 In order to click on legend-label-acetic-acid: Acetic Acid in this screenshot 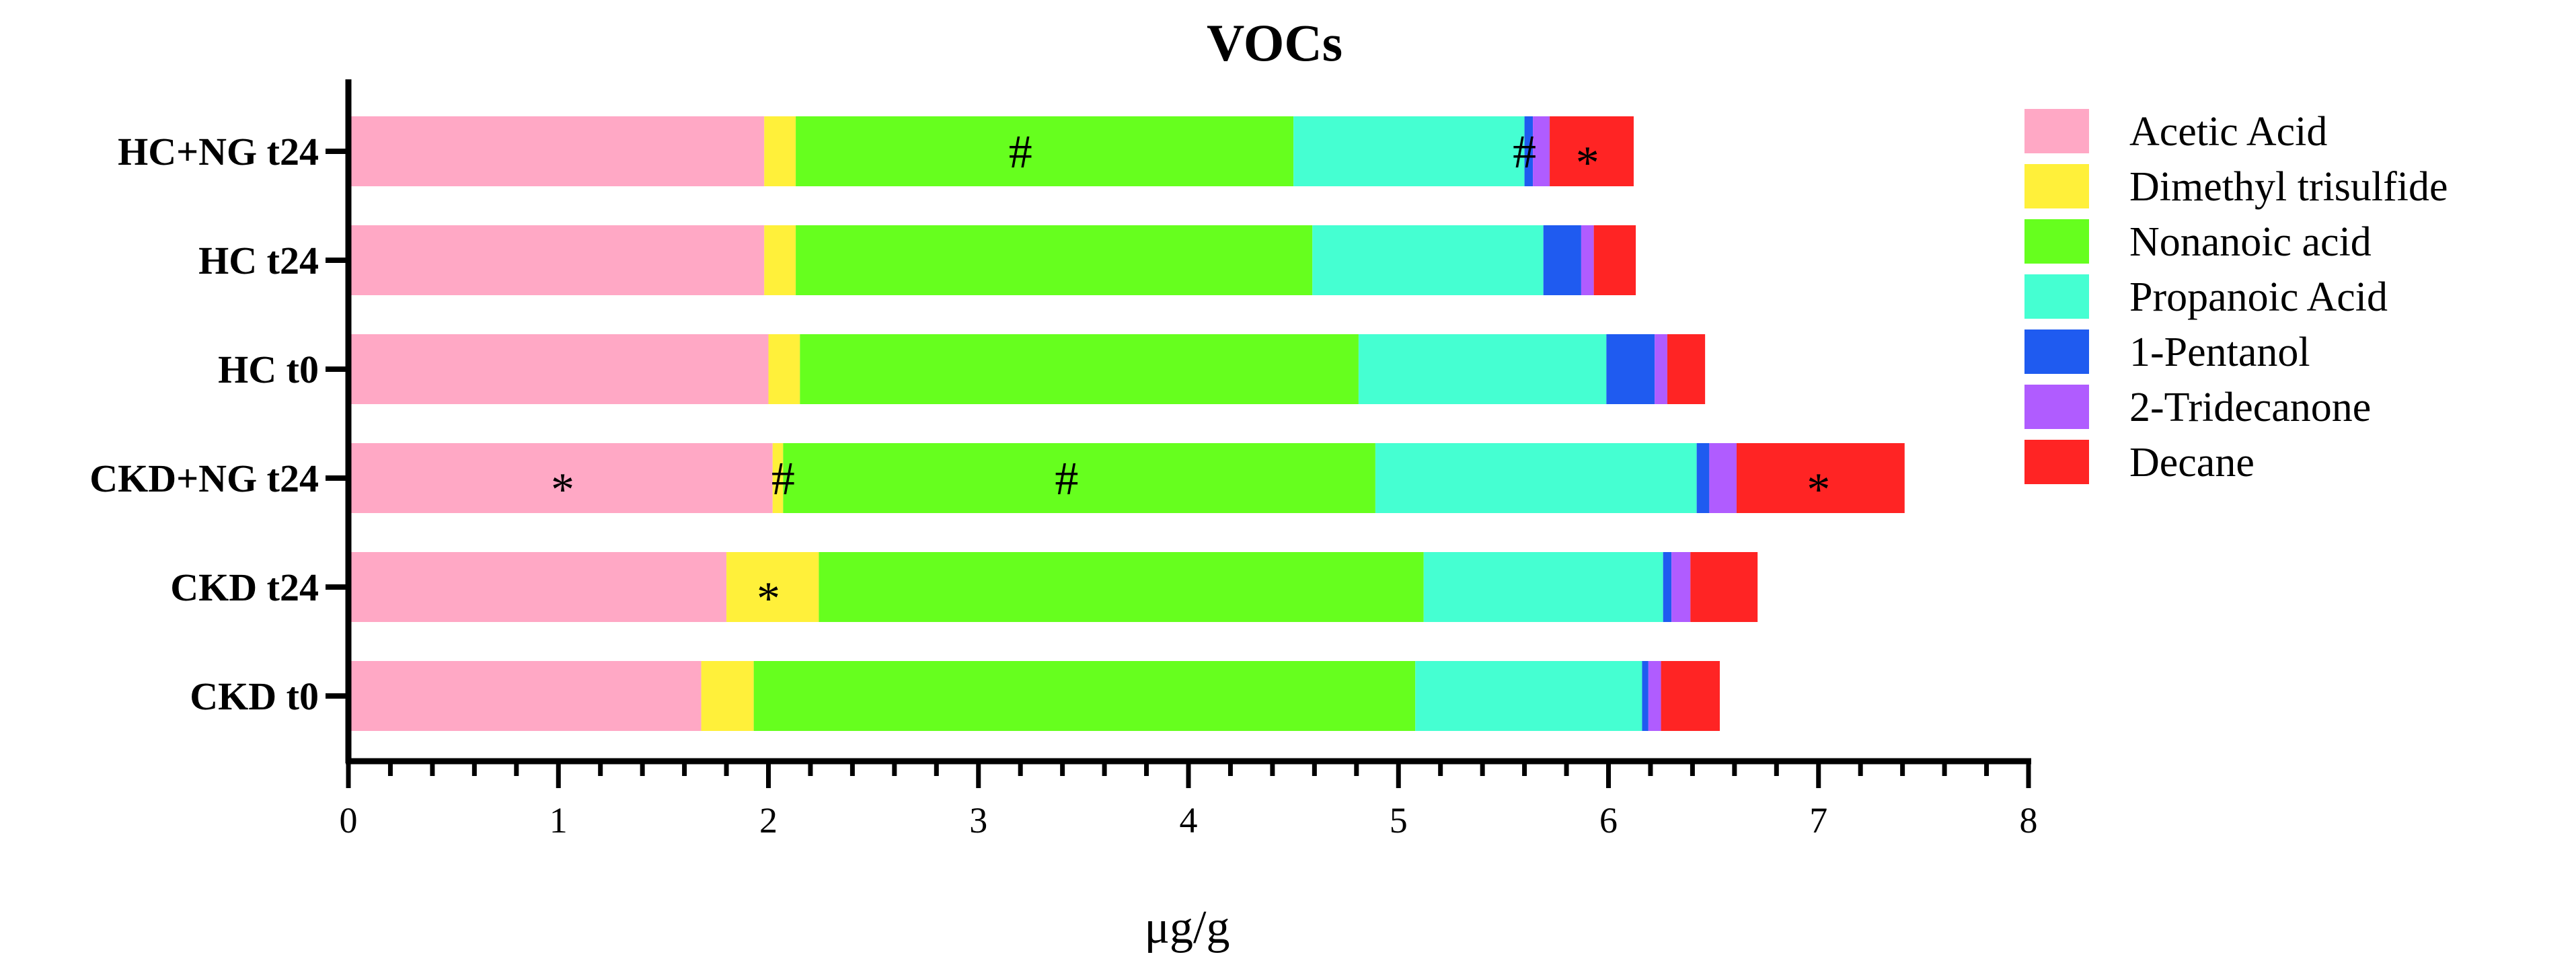, I will do `click(2228, 132)`.